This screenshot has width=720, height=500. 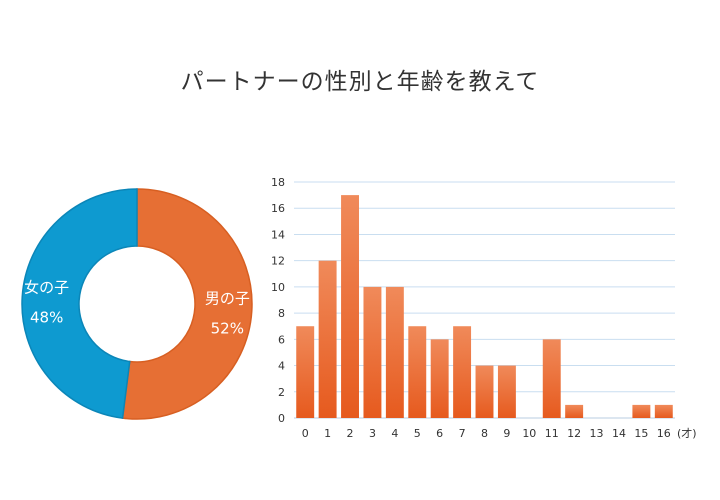 What do you see at coordinates (360, 82) in the screenshot?
I see `page-title: パートナーの性別と年齢を教えて` at bounding box center [360, 82].